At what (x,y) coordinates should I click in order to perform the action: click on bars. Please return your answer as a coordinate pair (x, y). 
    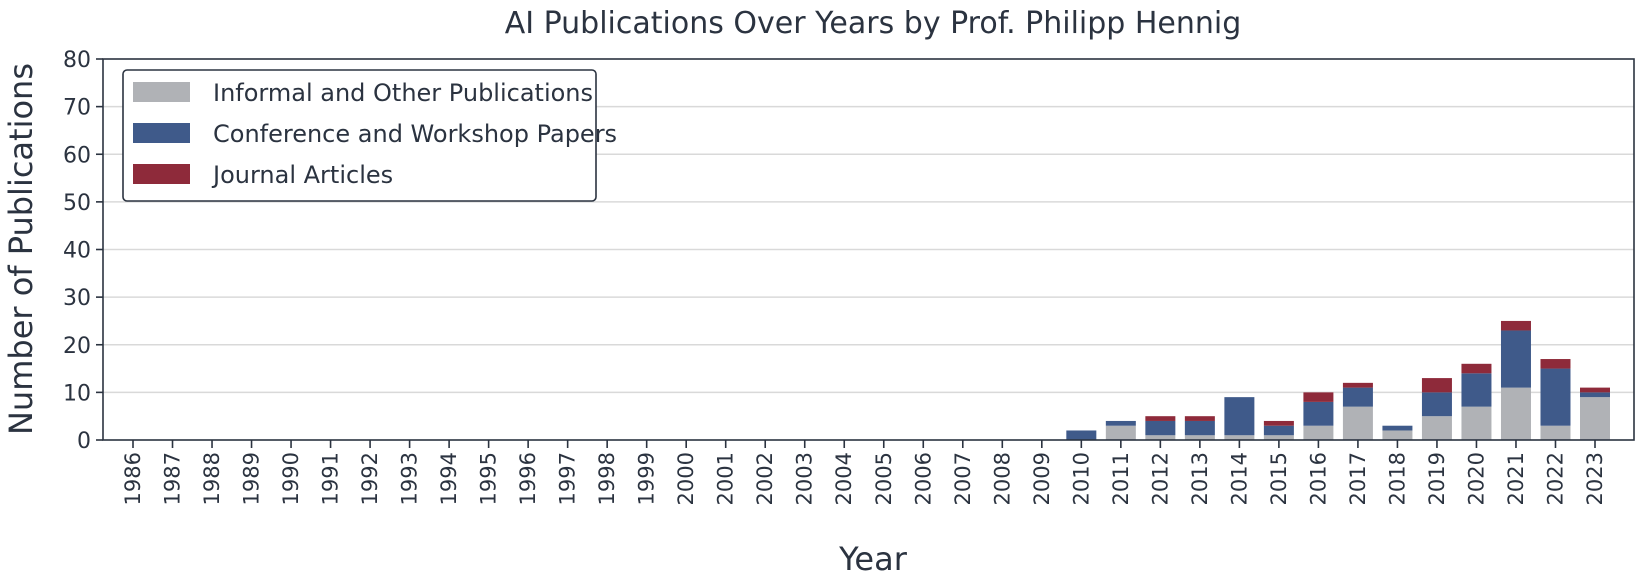
    Looking at the image, I should click on (1338, 380).